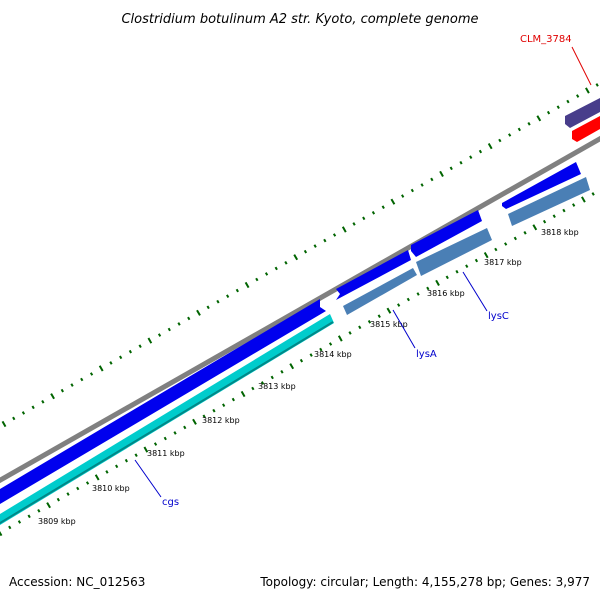 This screenshot has height=600, width=600. I want to click on kbp-label-3815: 3815 kbp, so click(389, 324).